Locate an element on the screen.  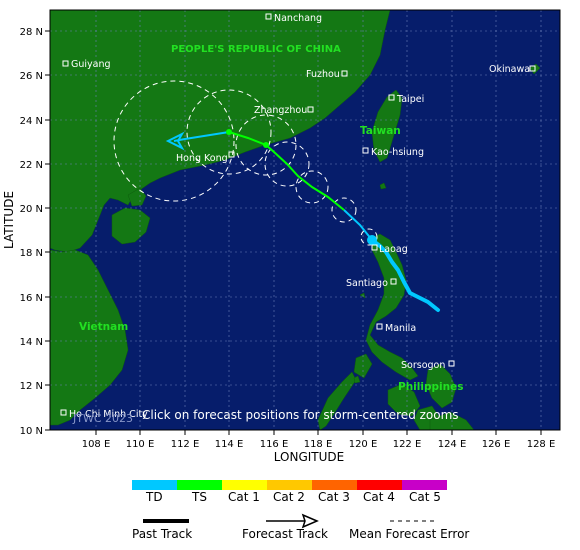
error-circle-48h is located at coordinates (287, 164).